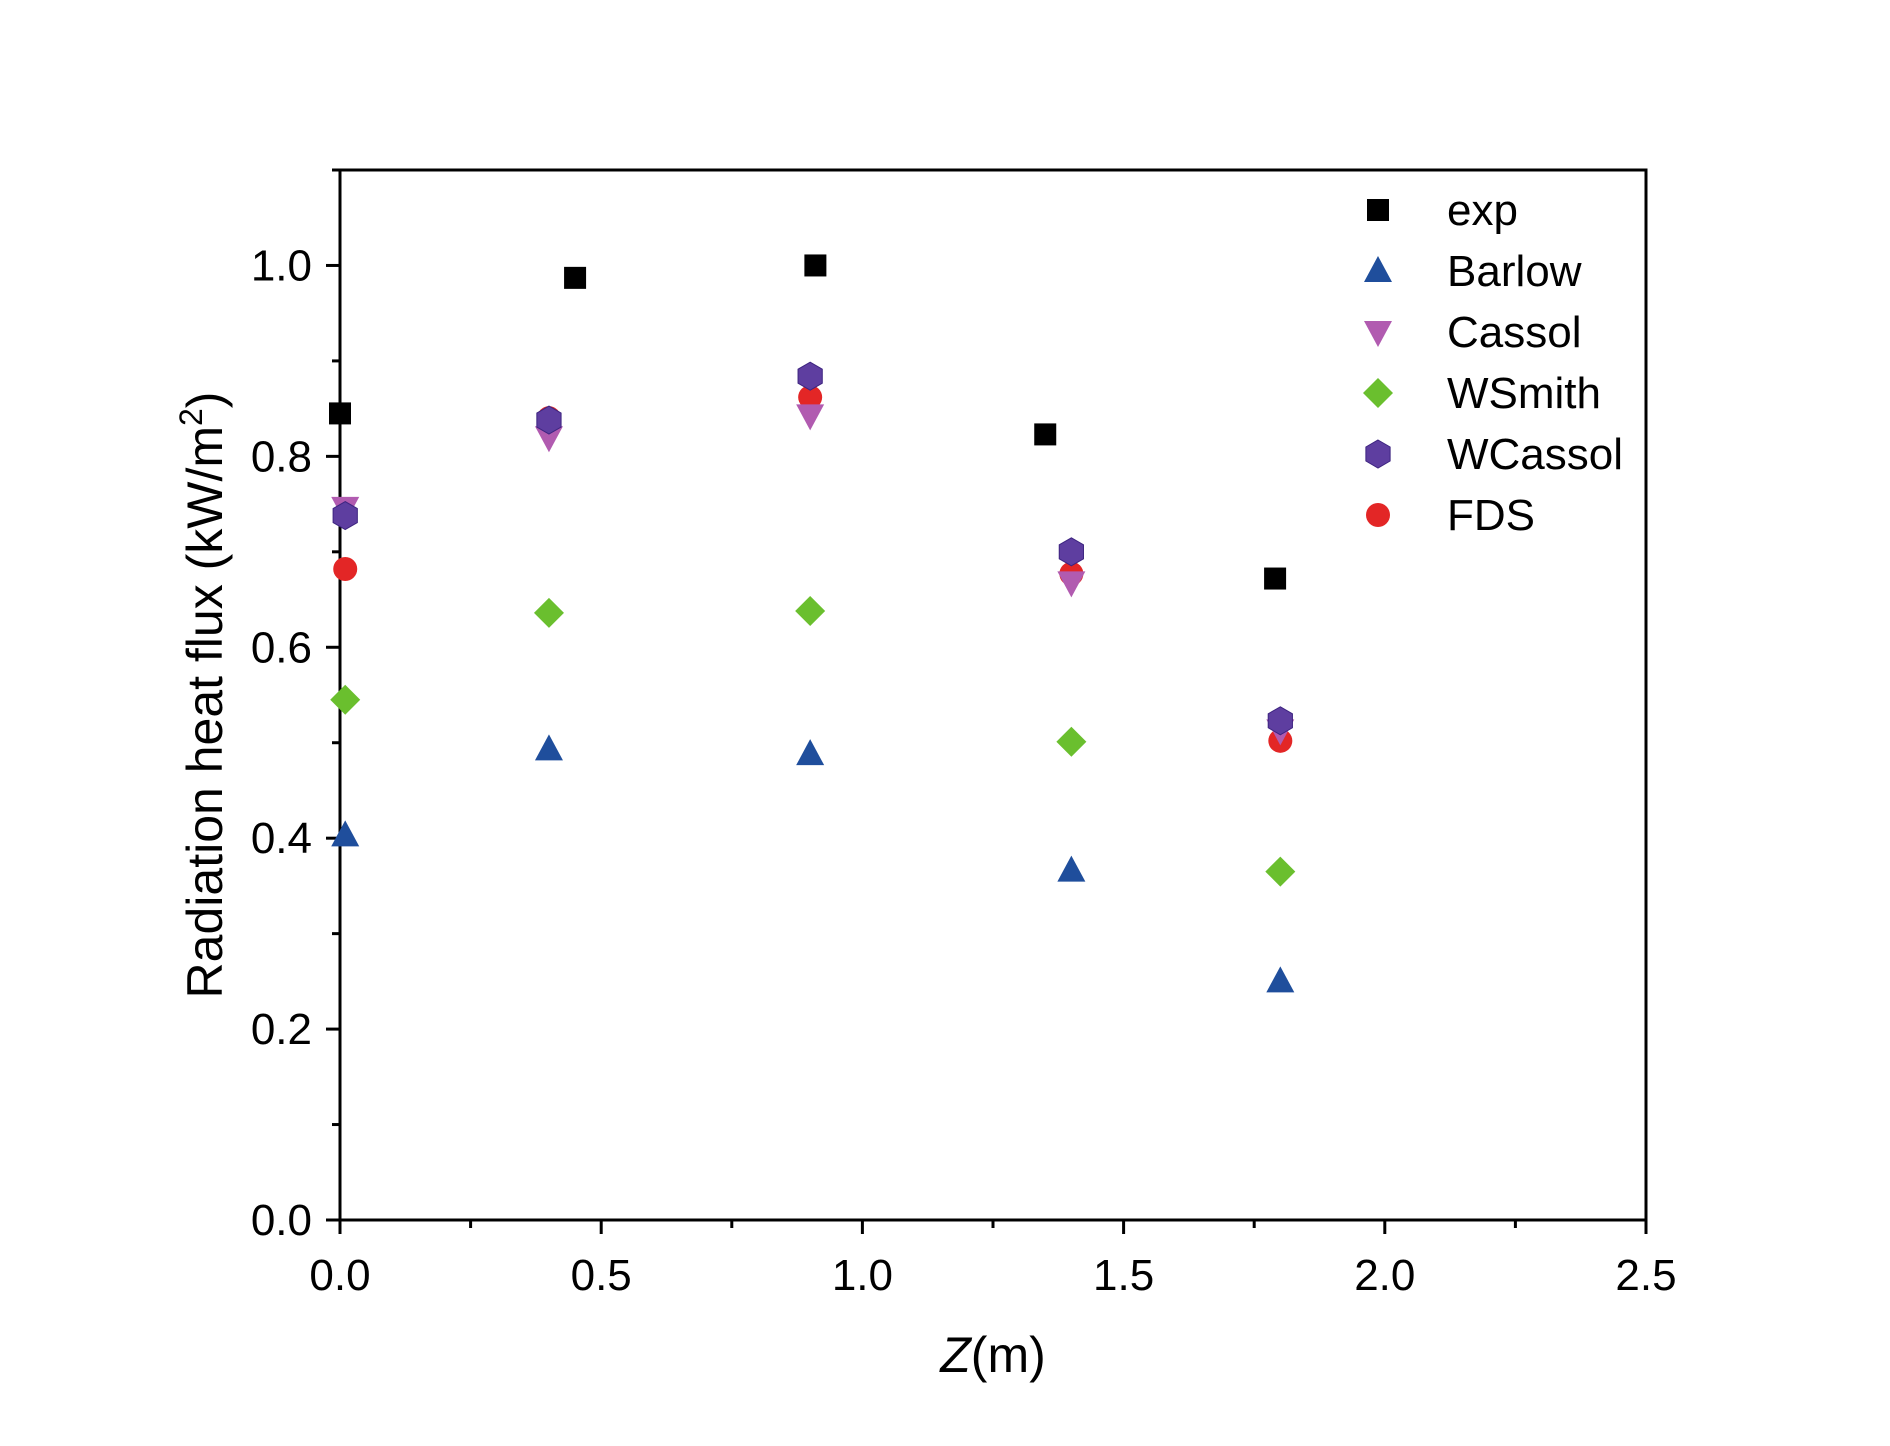 Image resolution: width=1890 pixels, height=1446 pixels. I want to click on y-tick-label: 0.6, so click(281, 647).